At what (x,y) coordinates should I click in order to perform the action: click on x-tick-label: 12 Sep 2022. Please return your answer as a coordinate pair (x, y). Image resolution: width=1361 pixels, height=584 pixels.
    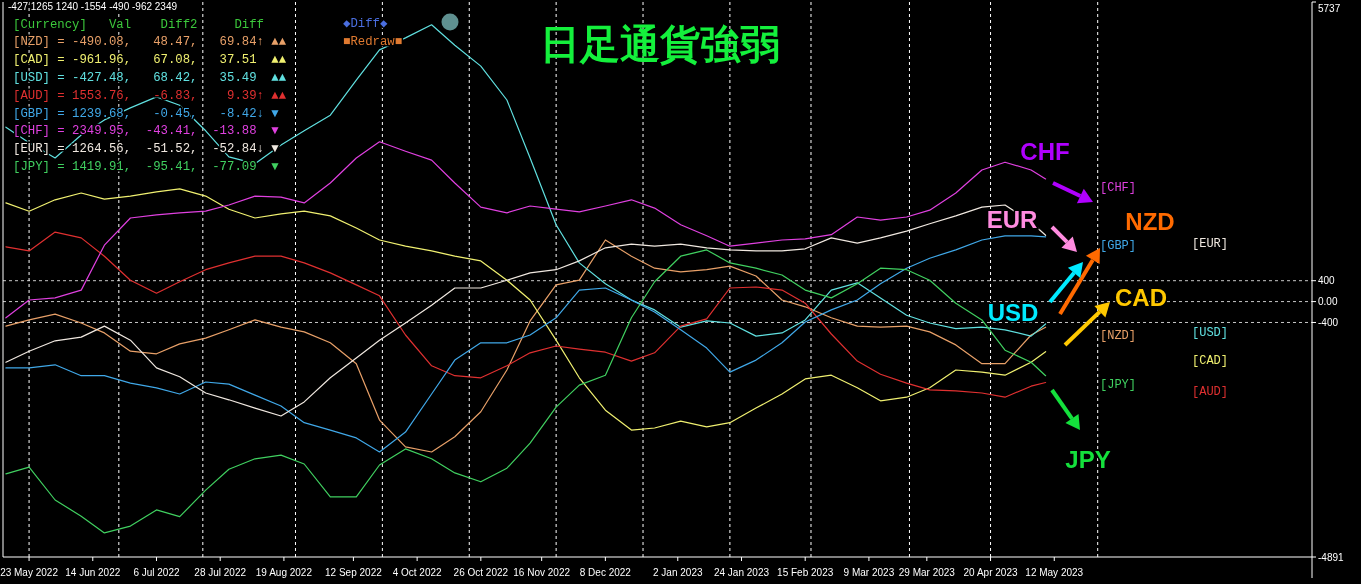
    Looking at the image, I should click on (354, 572).